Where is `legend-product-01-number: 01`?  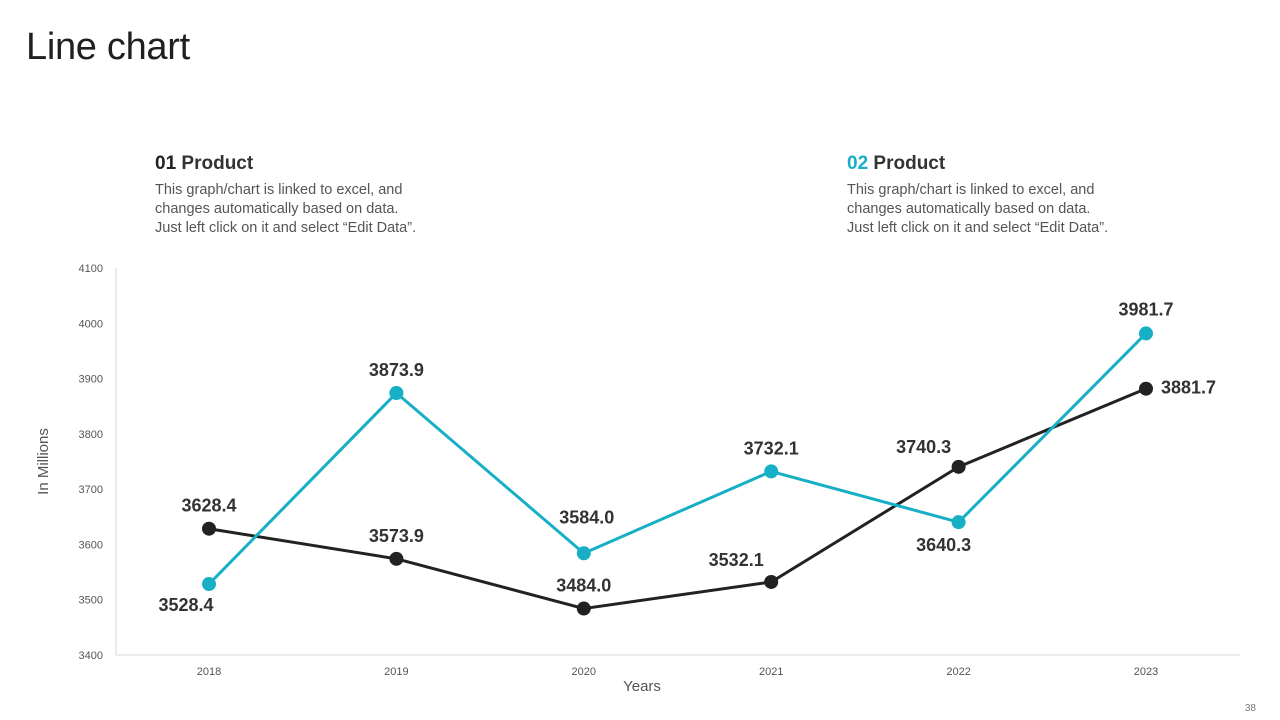
legend-product-01-number: 01 is located at coordinates (166, 163).